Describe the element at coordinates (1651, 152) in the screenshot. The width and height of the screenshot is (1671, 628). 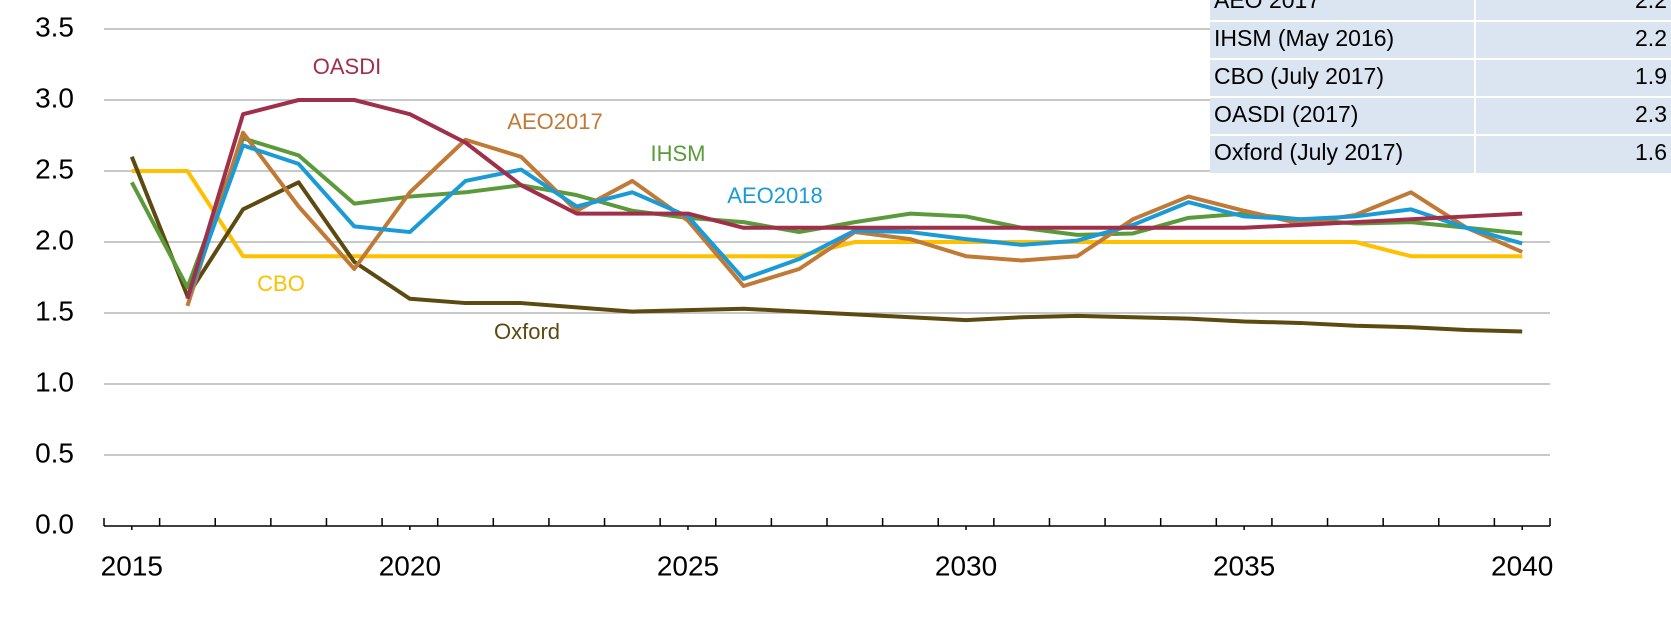
I see `table-cell: 1.6` at that location.